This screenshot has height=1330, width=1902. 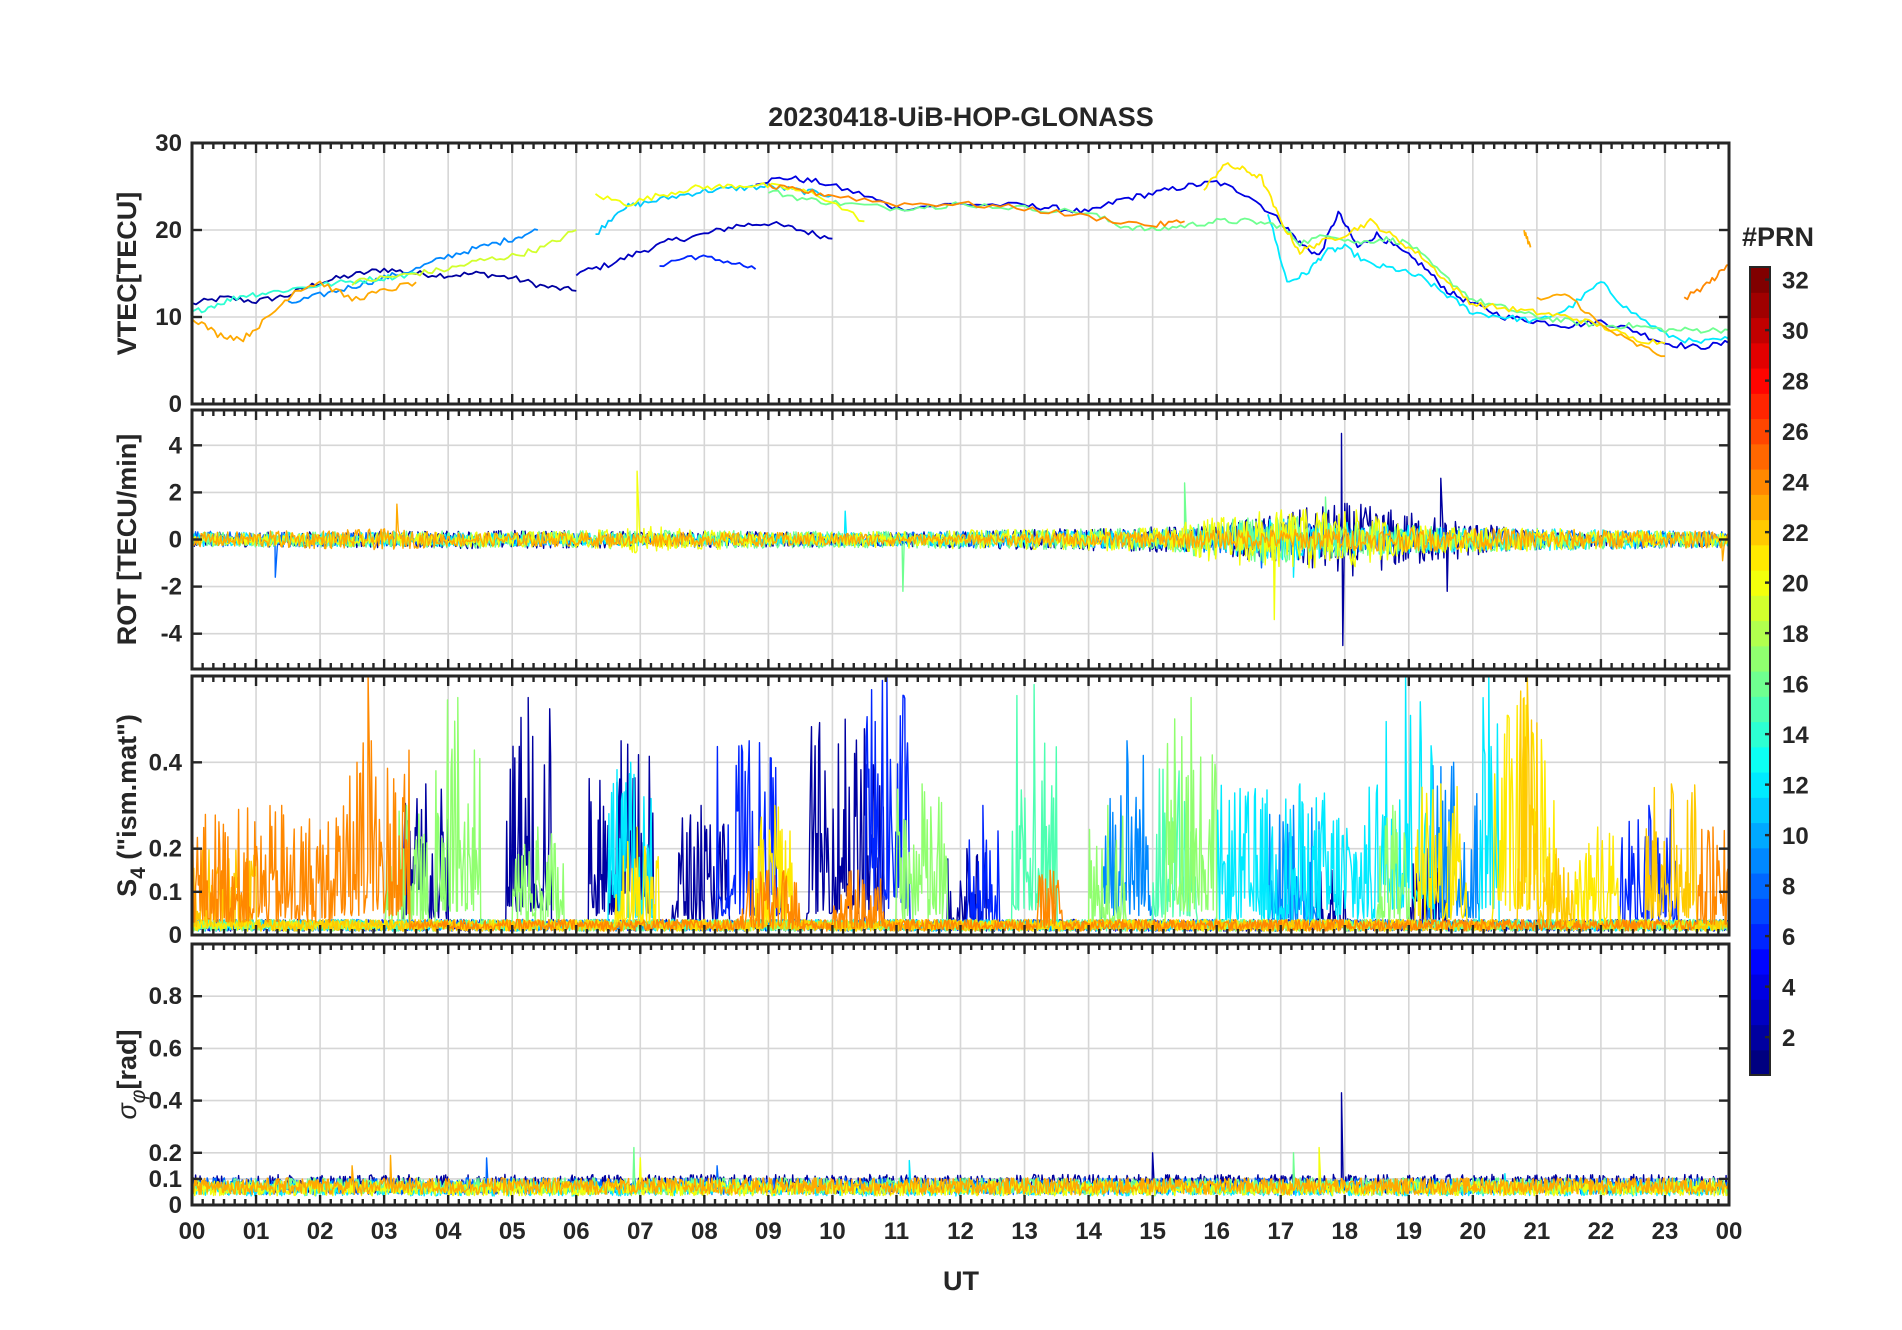 I want to click on colorbar-tick-label: 16, so click(x=1795, y=685).